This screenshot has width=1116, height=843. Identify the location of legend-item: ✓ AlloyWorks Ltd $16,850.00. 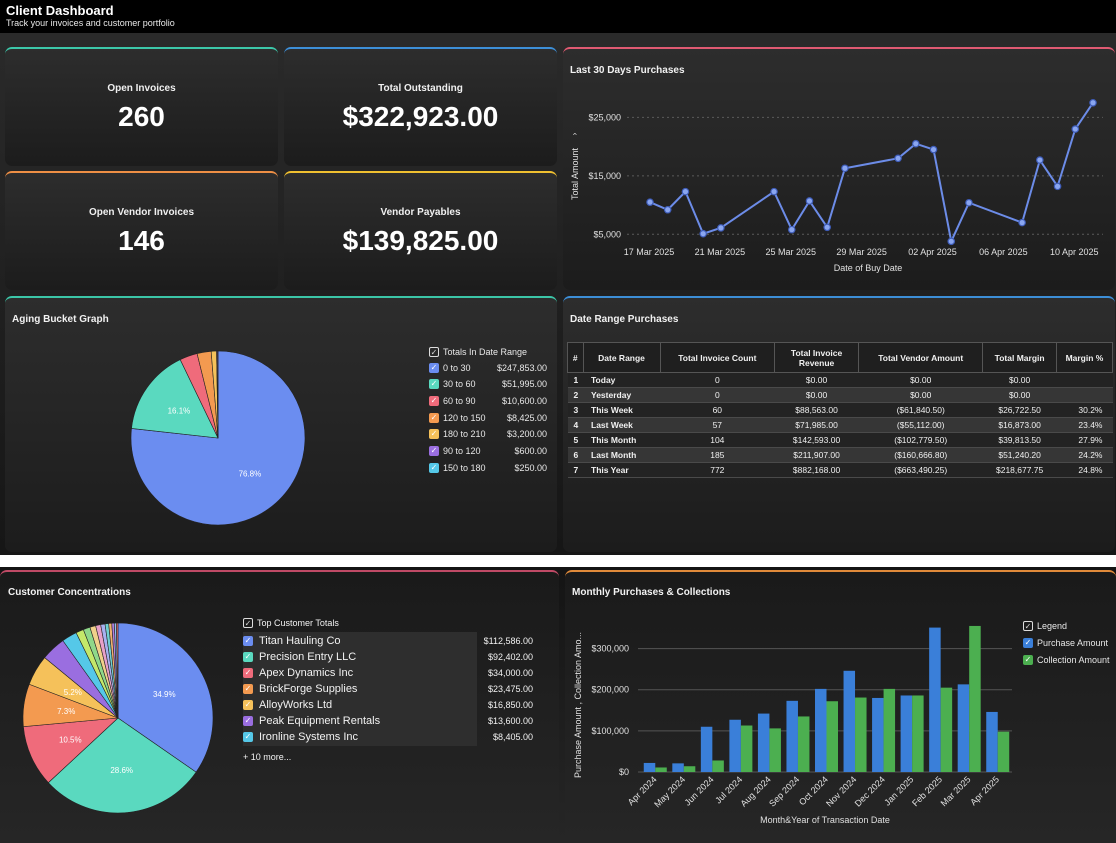
(389, 705).